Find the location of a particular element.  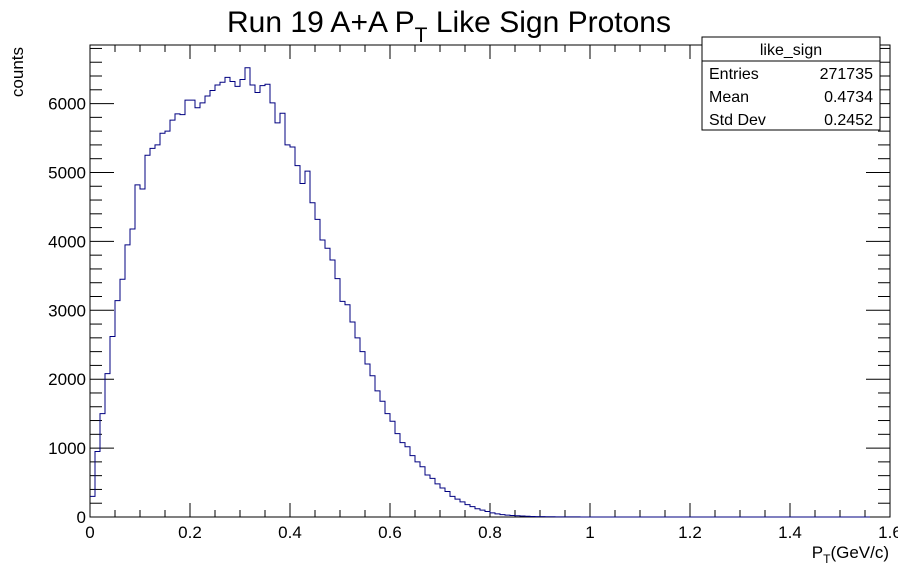

stats-label-stddev: Std Dev is located at coordinates (737, 120).